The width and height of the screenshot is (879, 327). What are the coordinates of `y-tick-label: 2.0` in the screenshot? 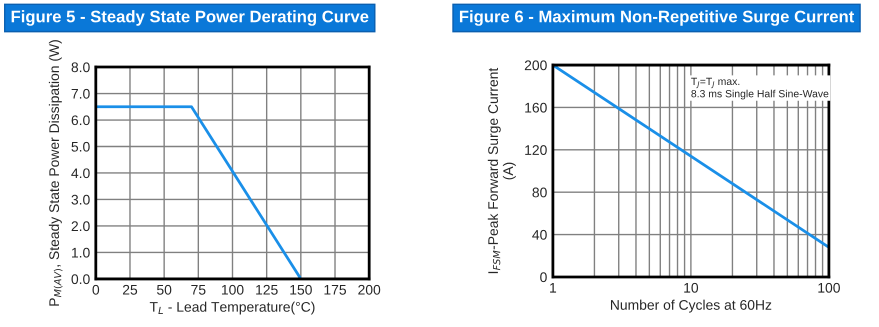 It's located at (81, 226).